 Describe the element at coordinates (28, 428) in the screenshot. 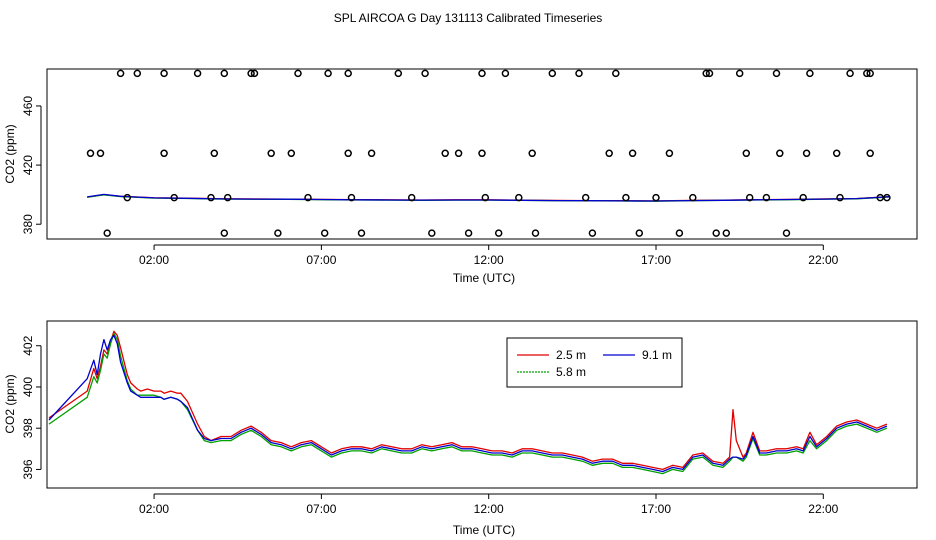

I see `y-tick-label: 398` at that location.